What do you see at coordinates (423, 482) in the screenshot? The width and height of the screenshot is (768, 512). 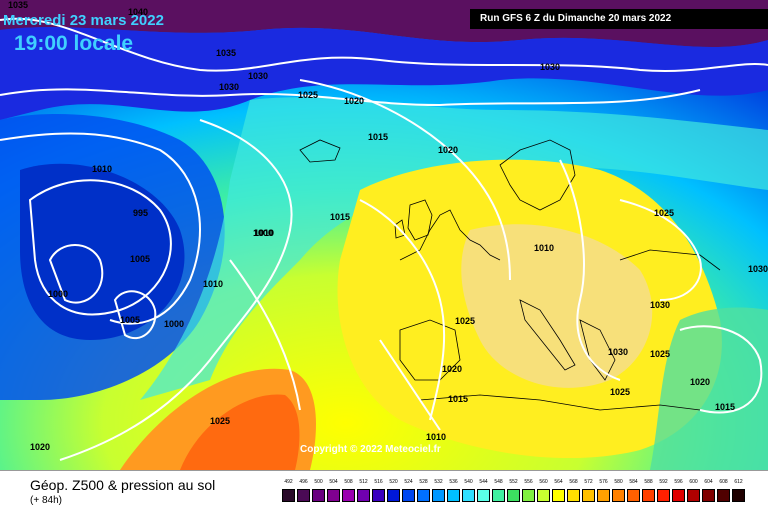 I see `scale-tick-label: 528` at bounding box center [423, 482].